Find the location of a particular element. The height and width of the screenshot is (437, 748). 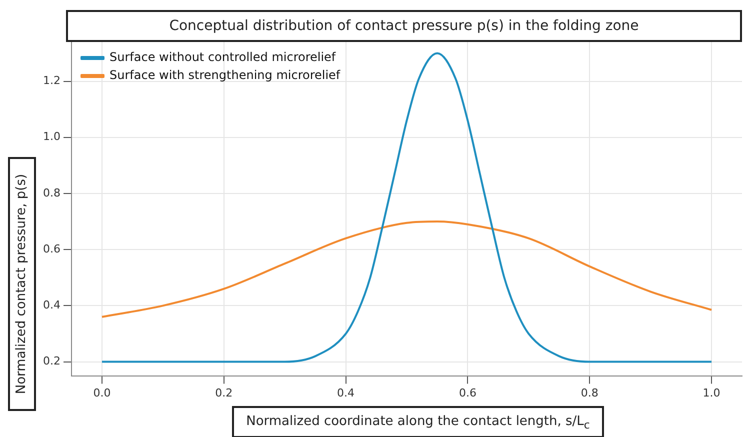

y-axis-title: Normalized contact pressure, p(s) is located at coordinates (22, 284).